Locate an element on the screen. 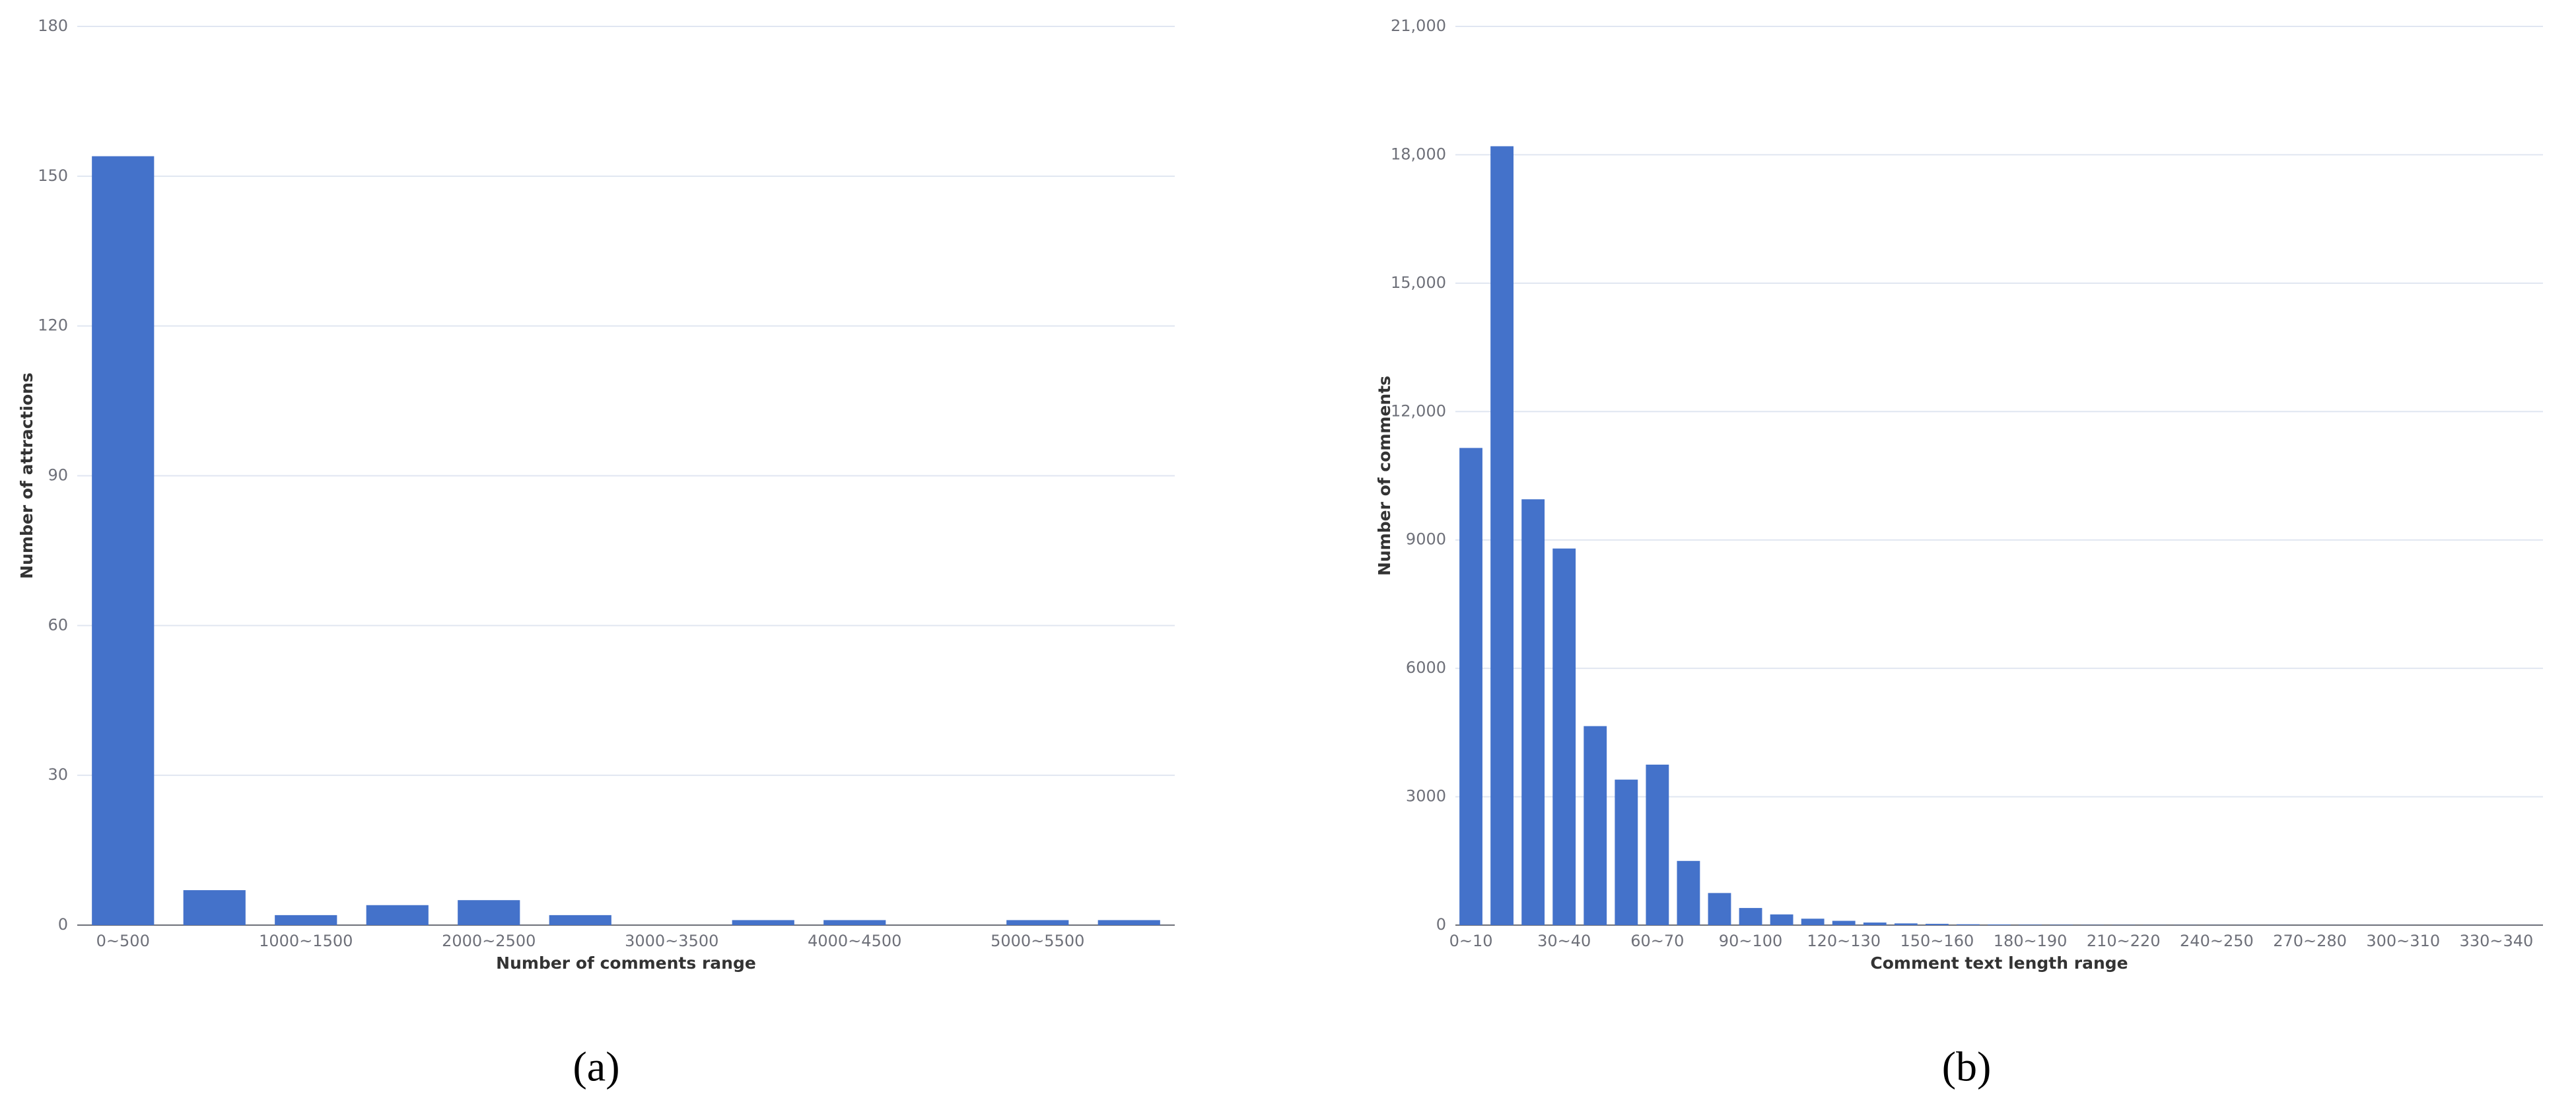 Image resolution: width=2576 pixels, height=1110 pixels. y-tick-label: 90 is located at coordinates (58, 476).